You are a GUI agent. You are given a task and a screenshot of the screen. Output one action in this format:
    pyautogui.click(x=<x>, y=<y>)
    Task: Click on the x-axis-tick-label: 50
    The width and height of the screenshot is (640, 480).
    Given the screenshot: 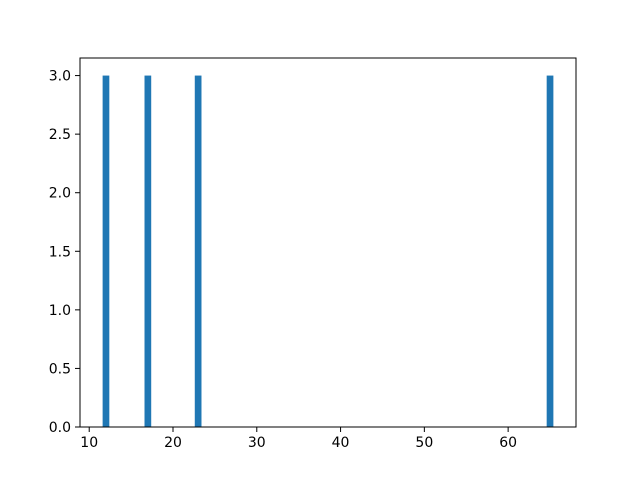 What is the action you would take?
    pyautogui.click(x=424, y=443)
    